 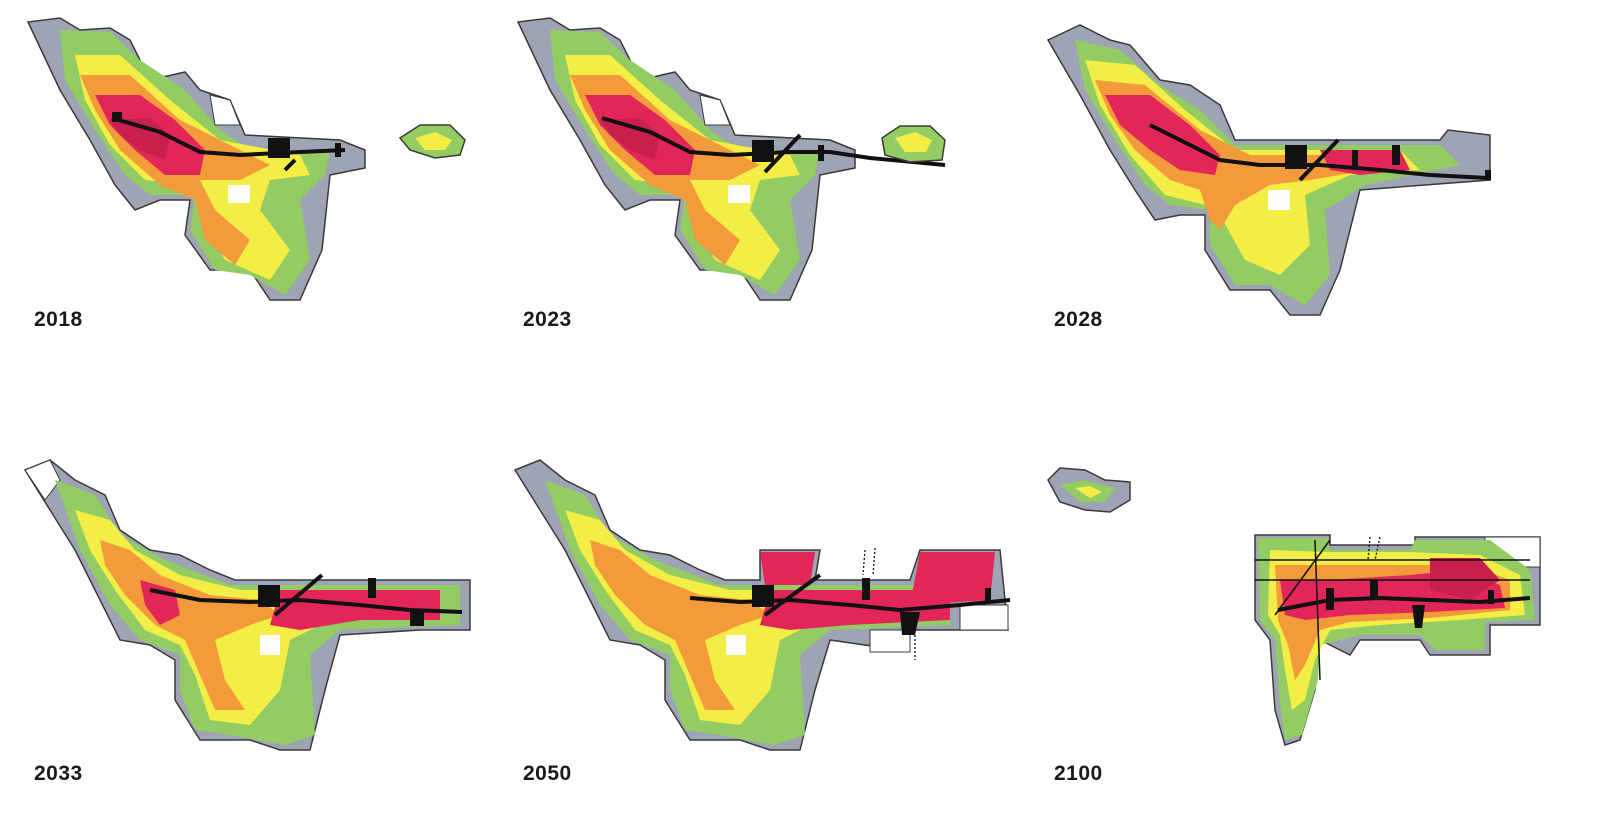 I want to click on density-fill-2018, so click(x=195, y=162).